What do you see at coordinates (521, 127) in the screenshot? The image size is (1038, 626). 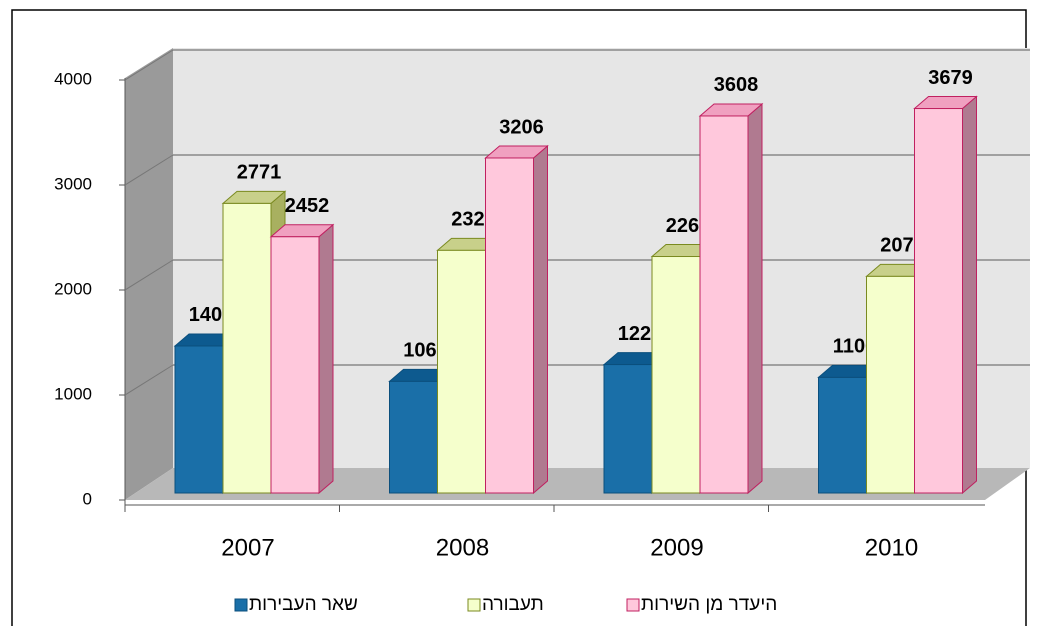 I see `value-label: 3206` at bounding box center [521, 127].